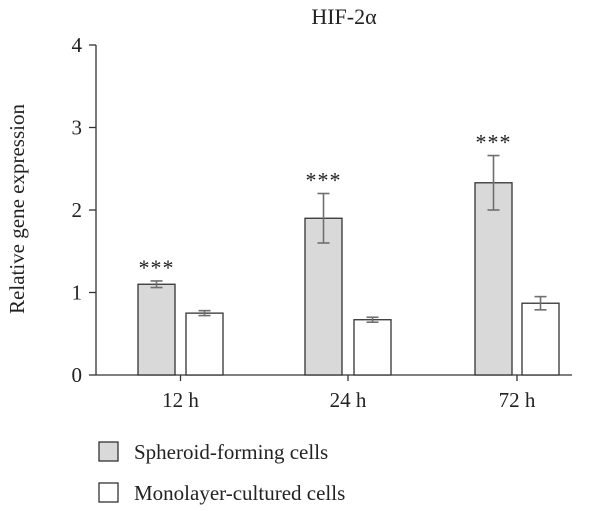 The image size is (600, 511). What do you see at coordinates (517, 400) in the screenshot?
I see `x-tick-label: 72 h` at bounding box center [517, 400].